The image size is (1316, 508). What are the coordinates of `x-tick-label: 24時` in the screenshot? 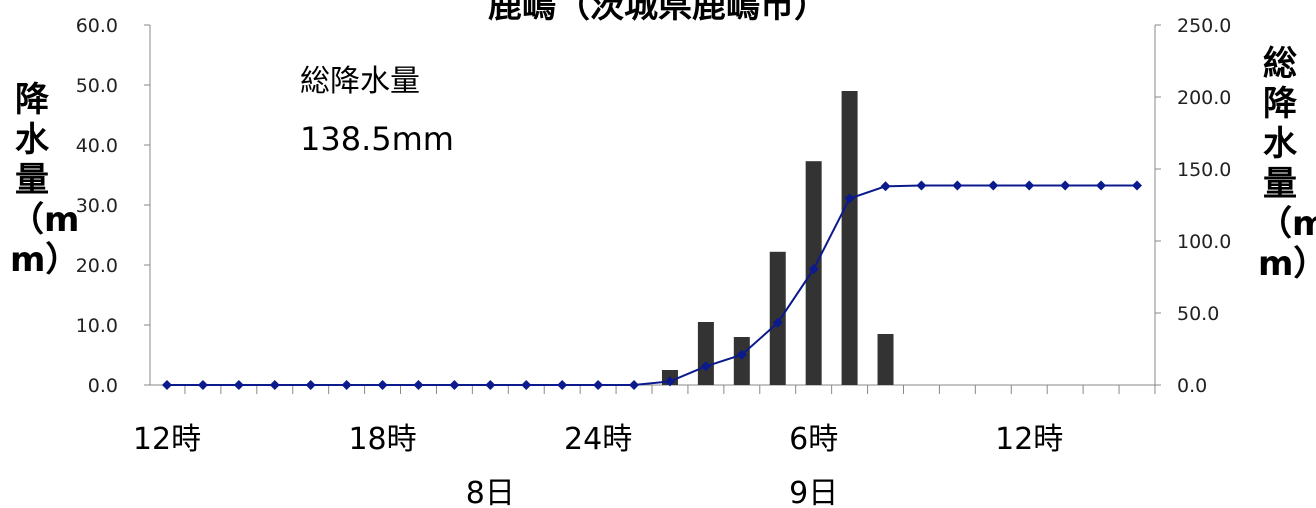 It's located at (598, 439).